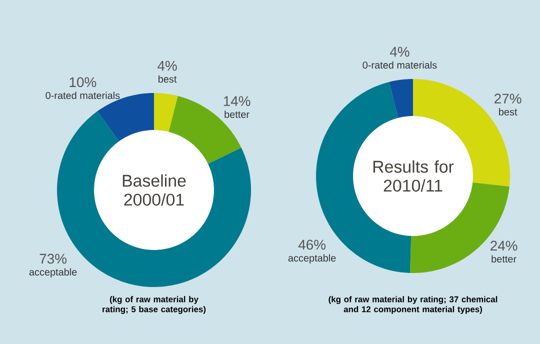  Describe the element at coordinates (413, 176) in the screenshot. I see `text: Results for 2010/11` at that location.